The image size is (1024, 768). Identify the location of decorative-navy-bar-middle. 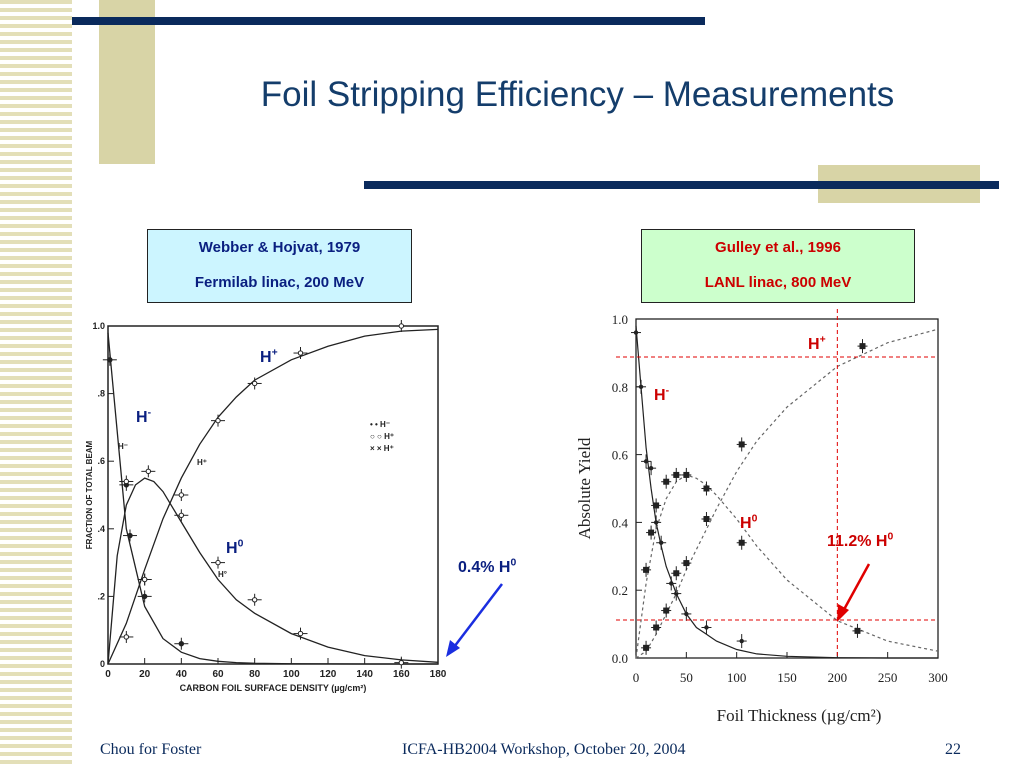
(681, 185).